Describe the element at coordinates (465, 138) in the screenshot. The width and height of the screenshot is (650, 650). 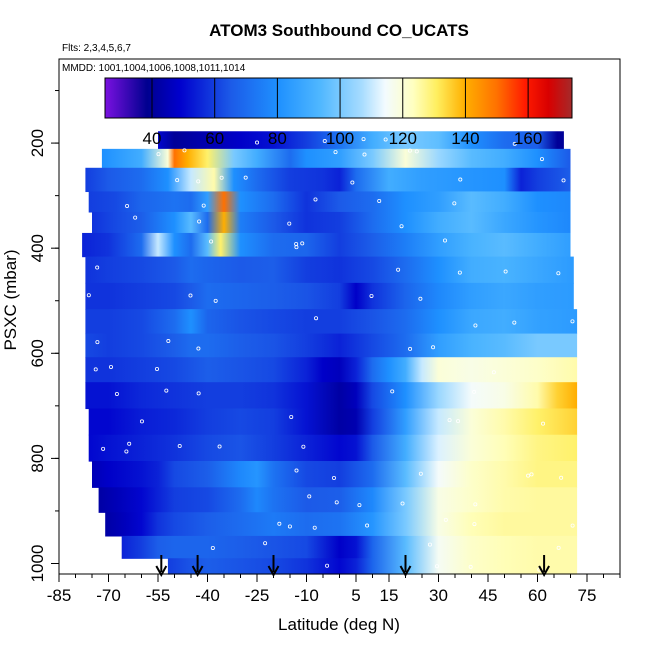
I see `colorbar-tick-label-140: 140` at that location.